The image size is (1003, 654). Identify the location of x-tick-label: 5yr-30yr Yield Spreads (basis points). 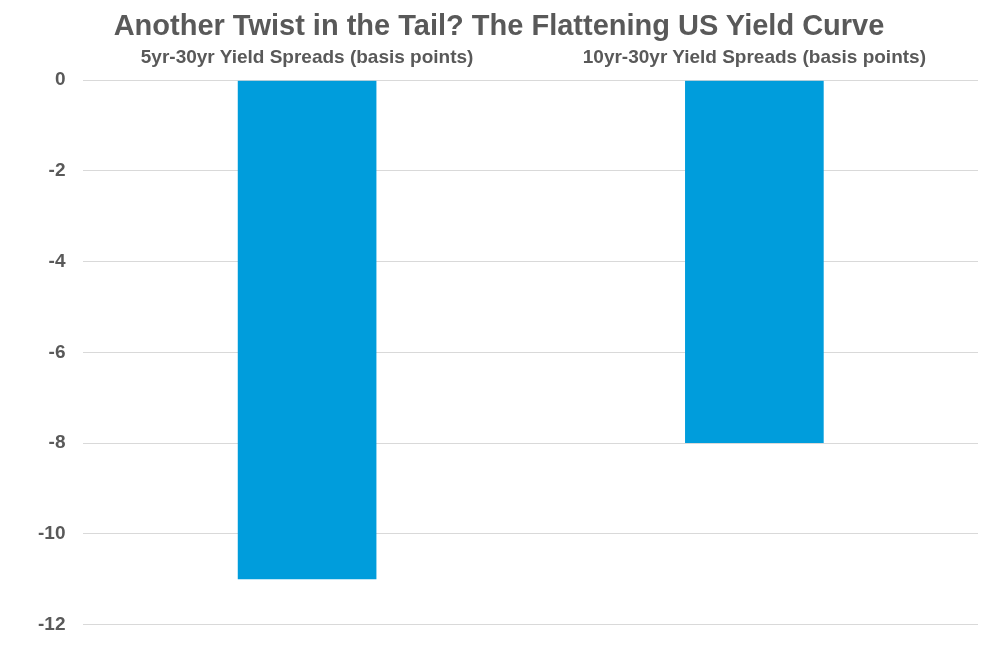
(307, 56).